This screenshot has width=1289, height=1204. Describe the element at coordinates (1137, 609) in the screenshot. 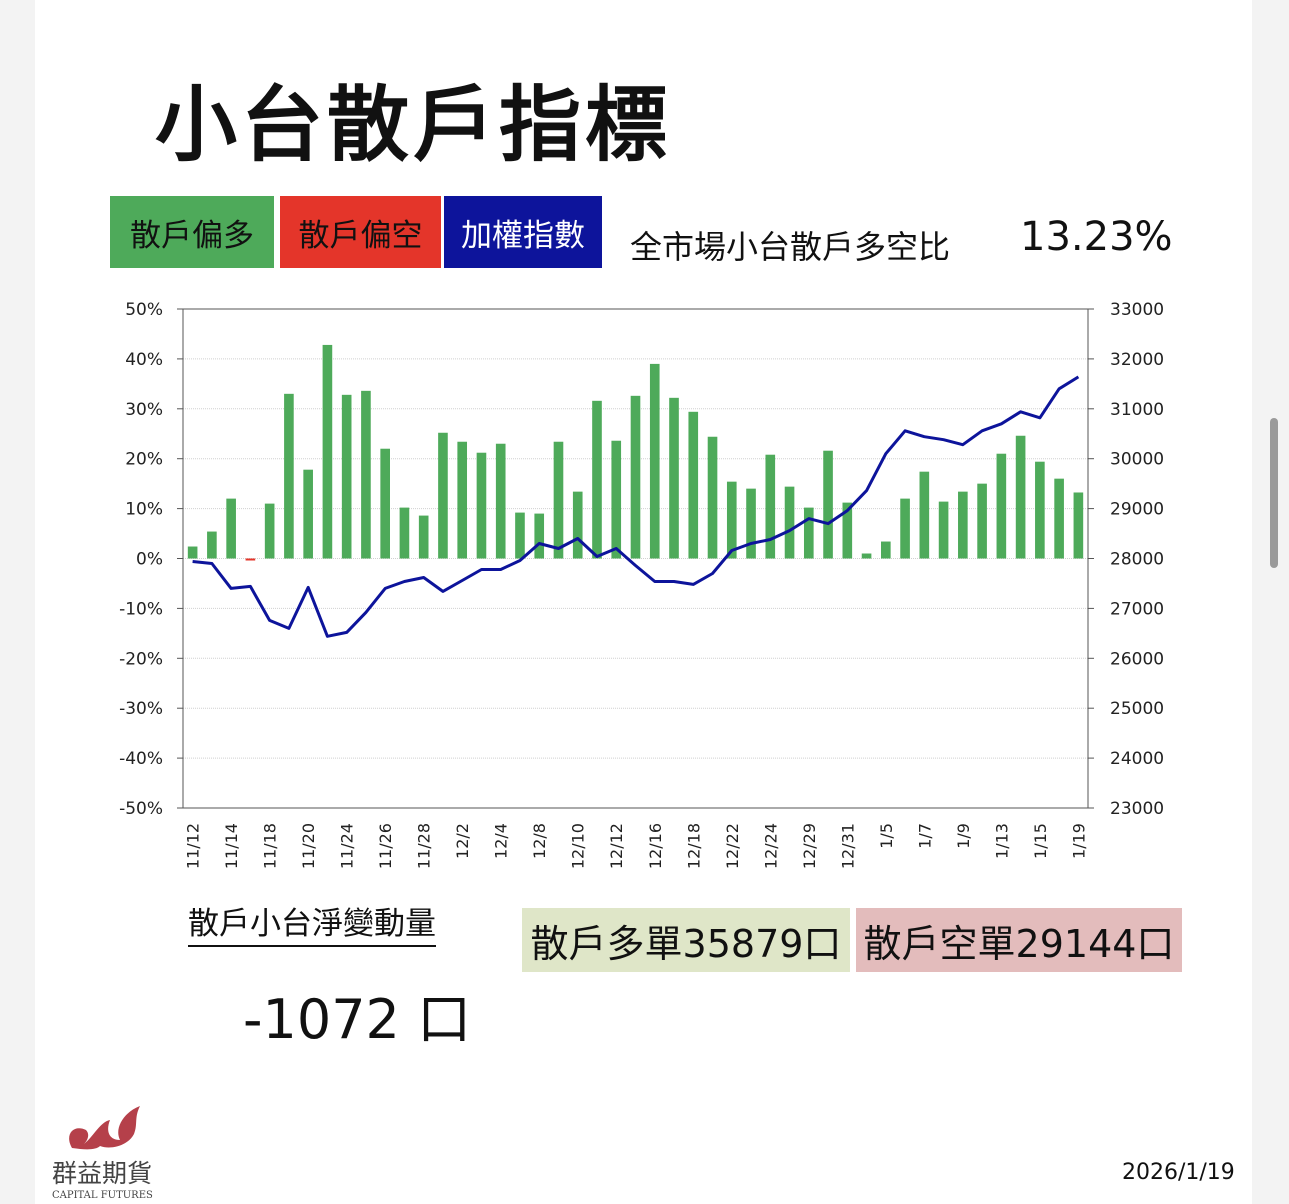

I see `right-tick-label: 27000` at that location.